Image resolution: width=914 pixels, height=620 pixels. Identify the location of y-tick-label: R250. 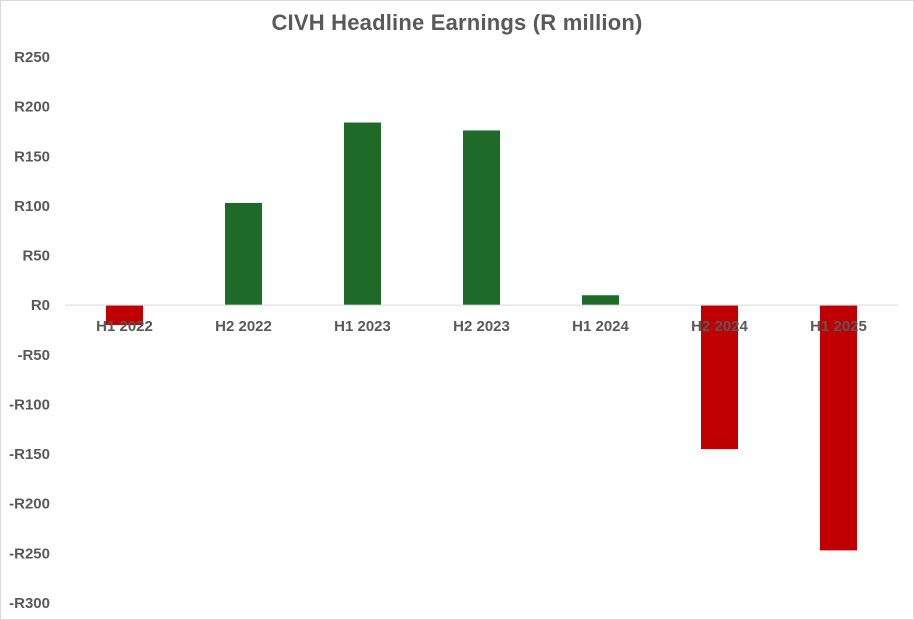
(32, 57).